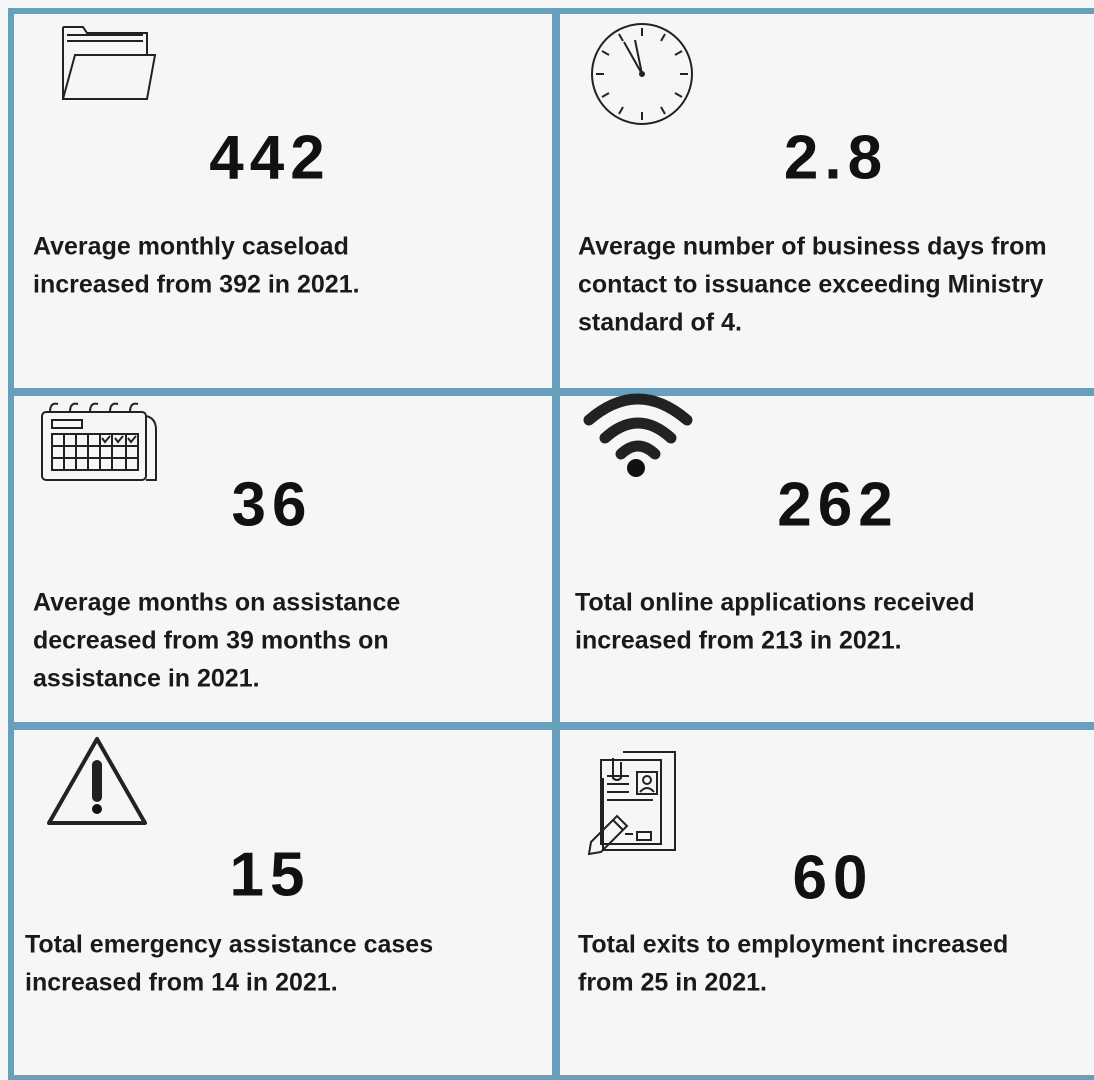  What do you see at coordinates (838, 505) in the screenshot?
I see `stat-value: 262` at bounding box center [838, 505].